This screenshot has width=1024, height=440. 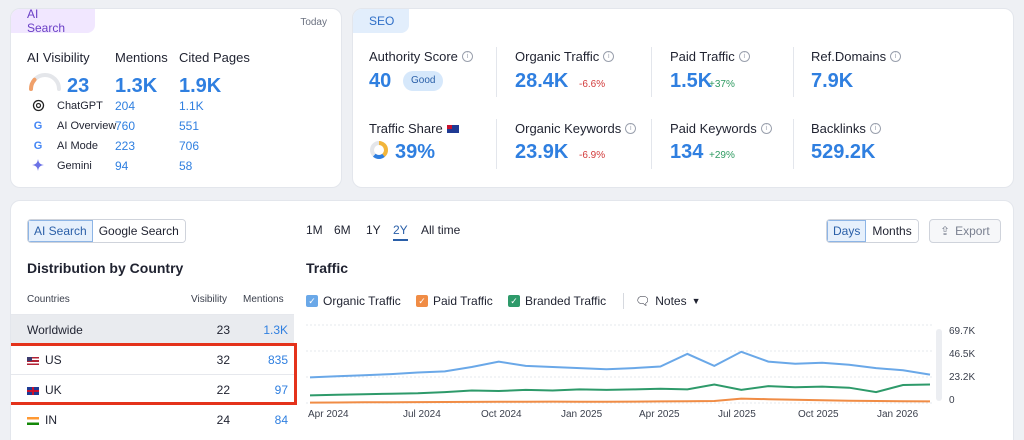 I want to click on y-tick: 0, so click(x=952, y=400).